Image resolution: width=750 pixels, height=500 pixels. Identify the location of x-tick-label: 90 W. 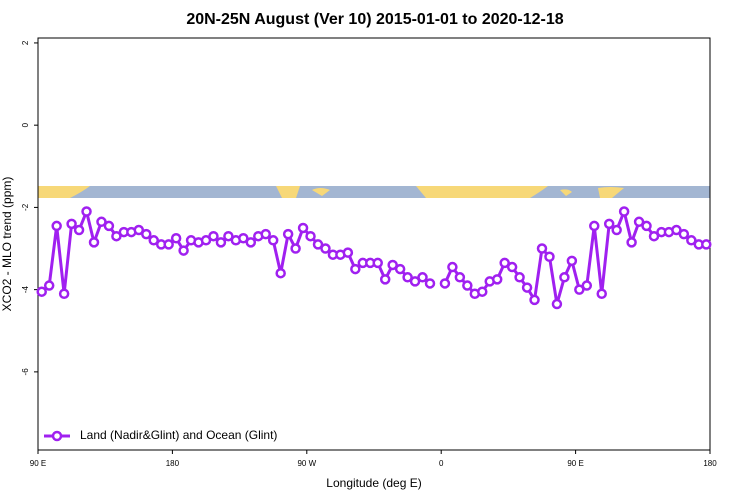
(306, 463).